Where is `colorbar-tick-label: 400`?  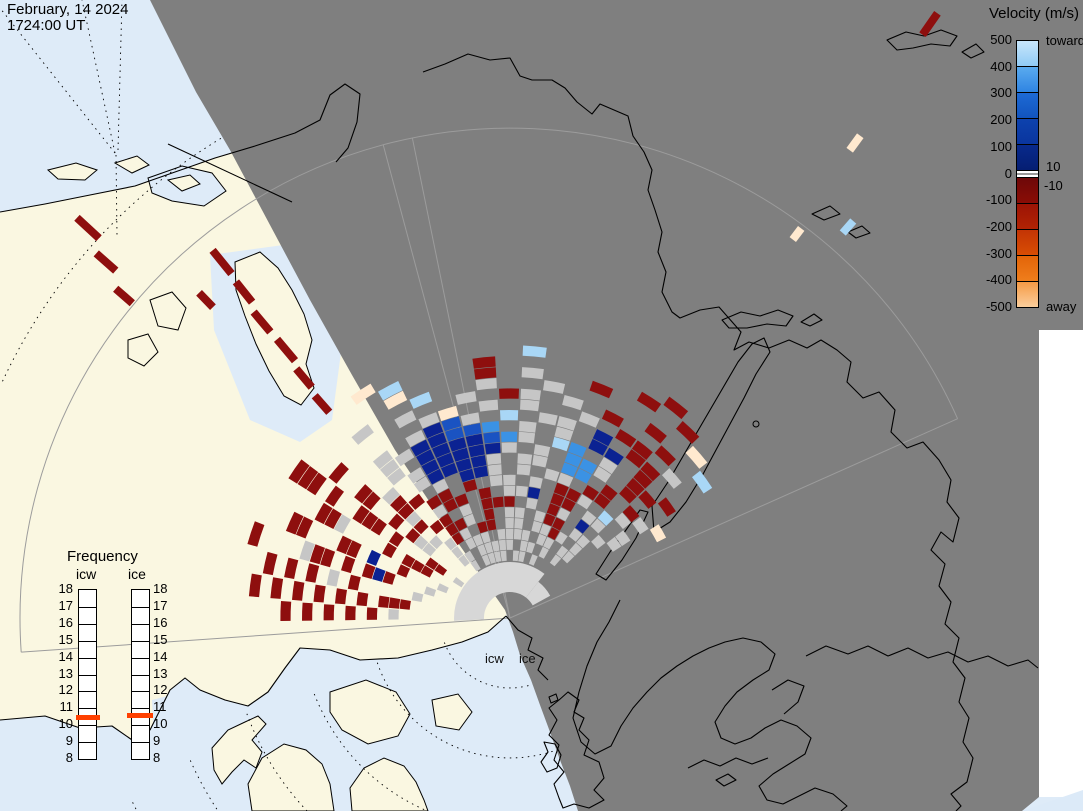
colorbar-tick-label: 400 is located at coordinates (1001, 66).